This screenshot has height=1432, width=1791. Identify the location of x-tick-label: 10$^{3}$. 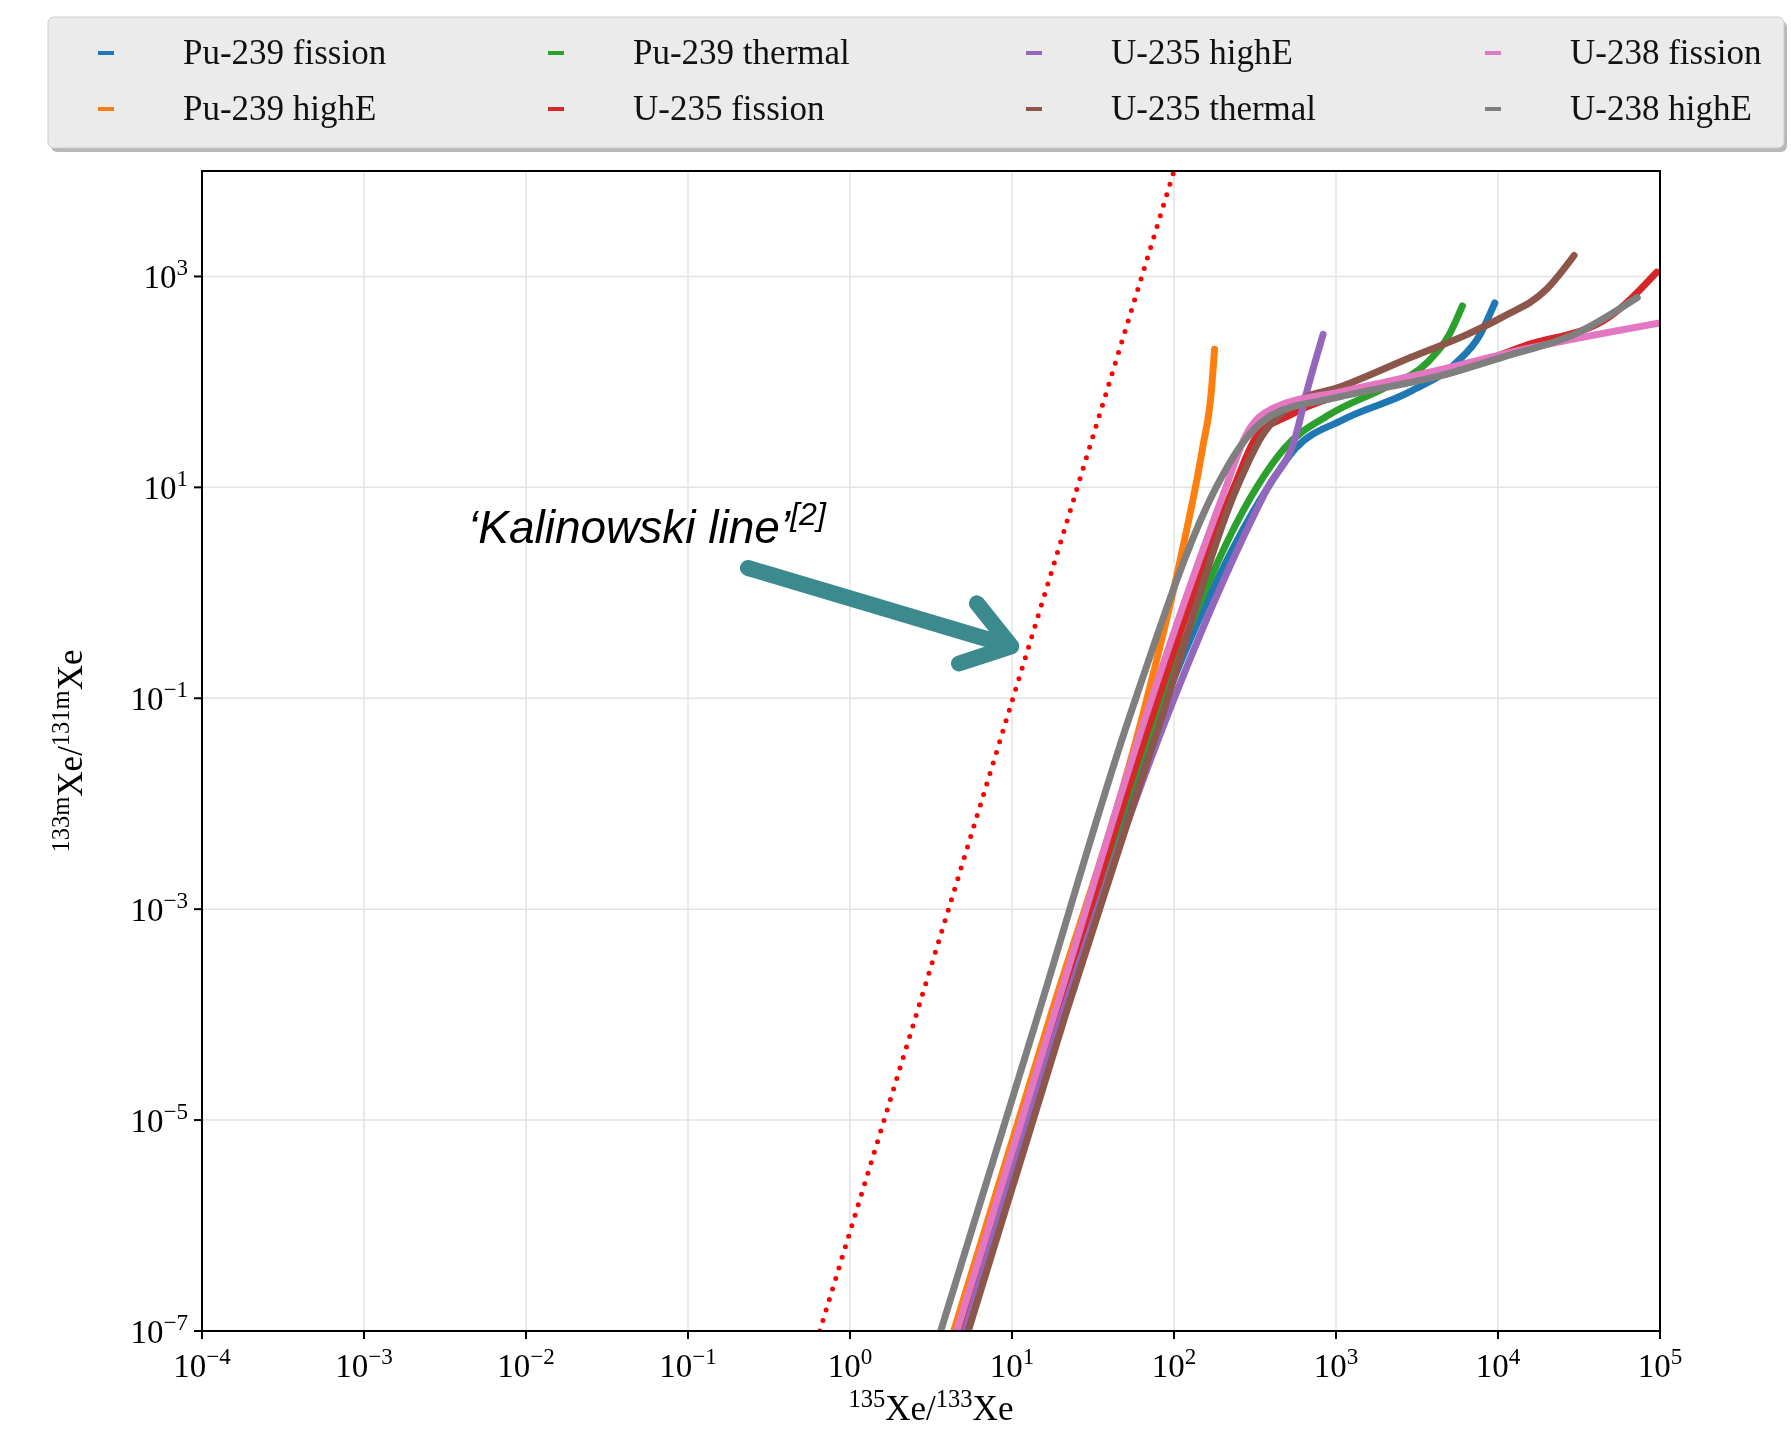
(1336, 1363).